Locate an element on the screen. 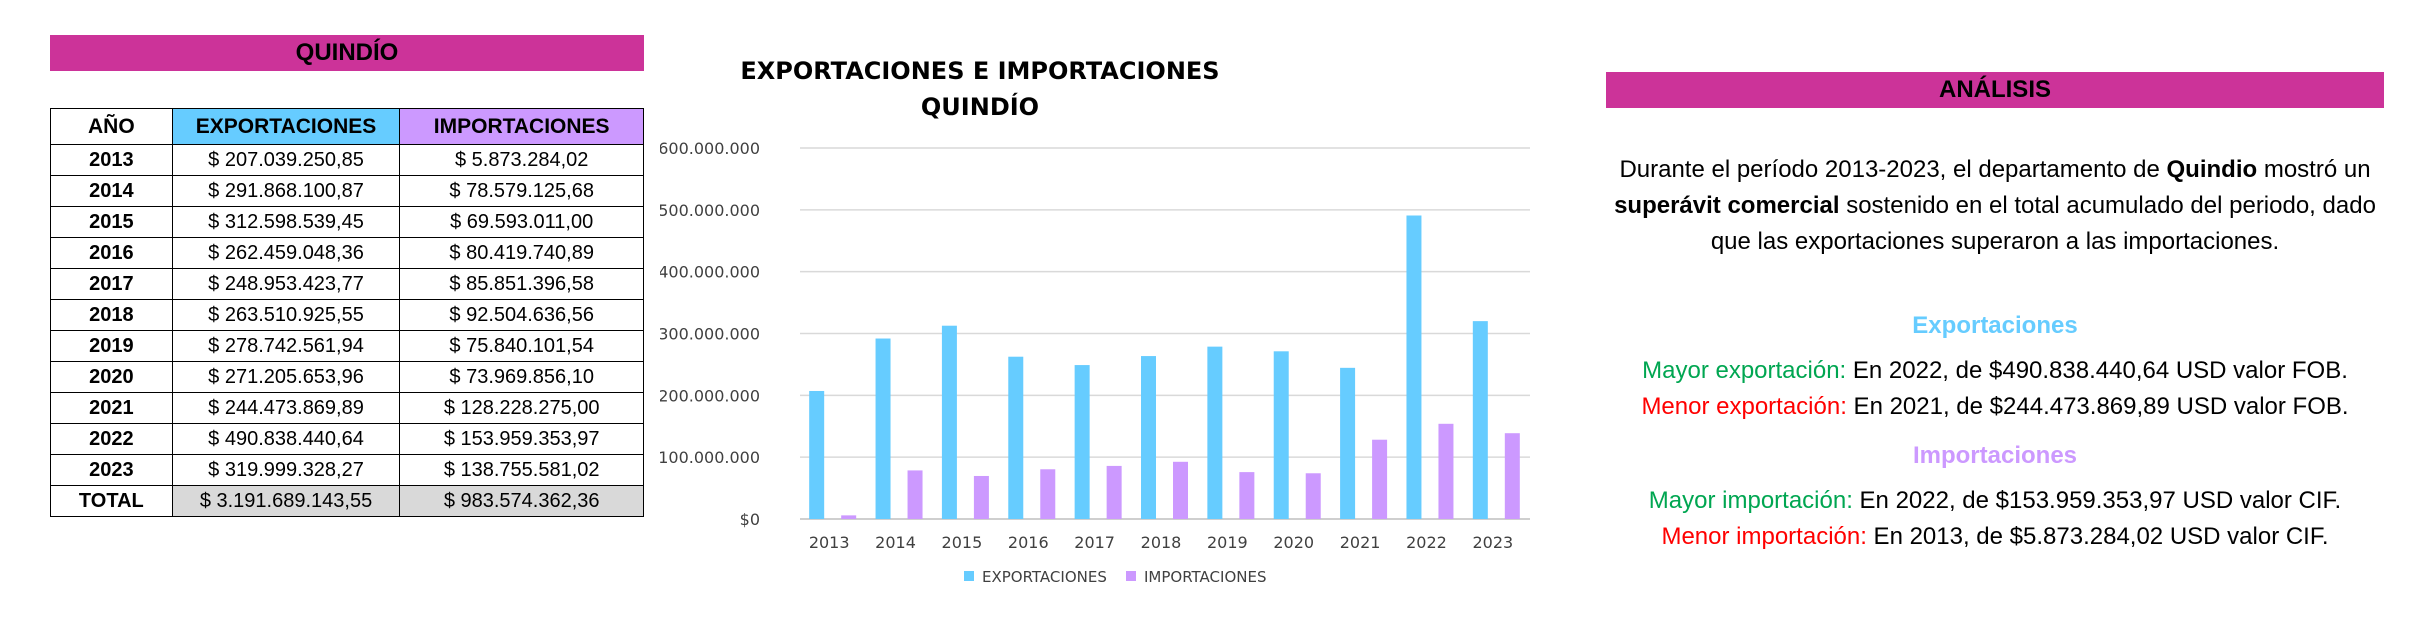  table-row: 2013 $ 207.039.250,85 $ 5.873.284,02 is located at coordinates (347, 160).